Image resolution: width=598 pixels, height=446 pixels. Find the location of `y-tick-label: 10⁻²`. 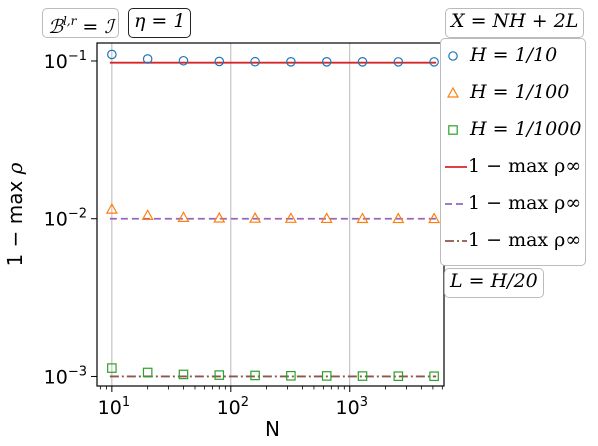

y-tick-label: 10⁻² is located at coordinates (65, 219).